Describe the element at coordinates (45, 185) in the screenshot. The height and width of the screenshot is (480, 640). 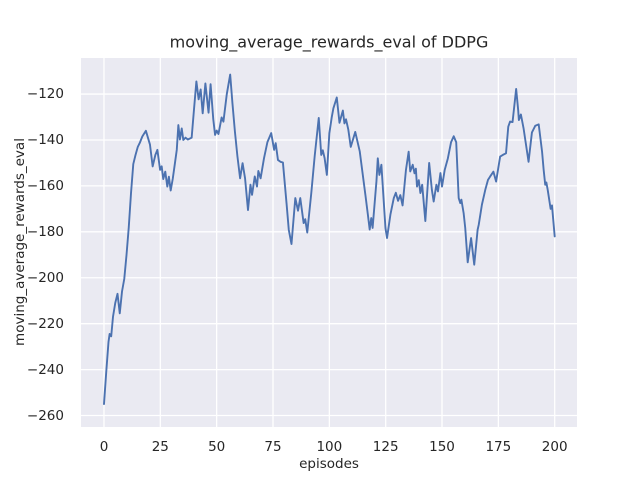
I see `y-tick-label: −160` at that location.